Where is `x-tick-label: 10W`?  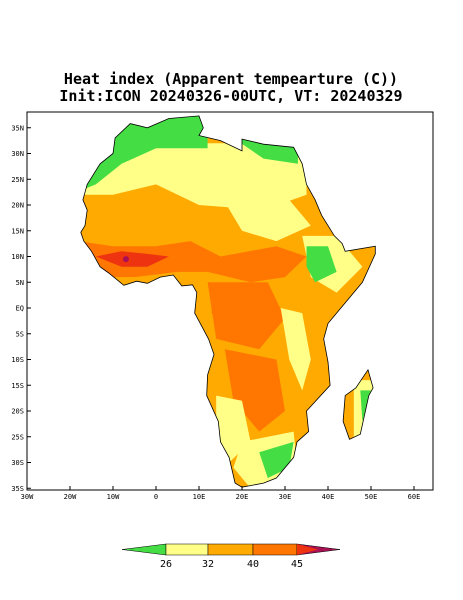 x-tick-label: 10W is located at coordinates (113, 497).